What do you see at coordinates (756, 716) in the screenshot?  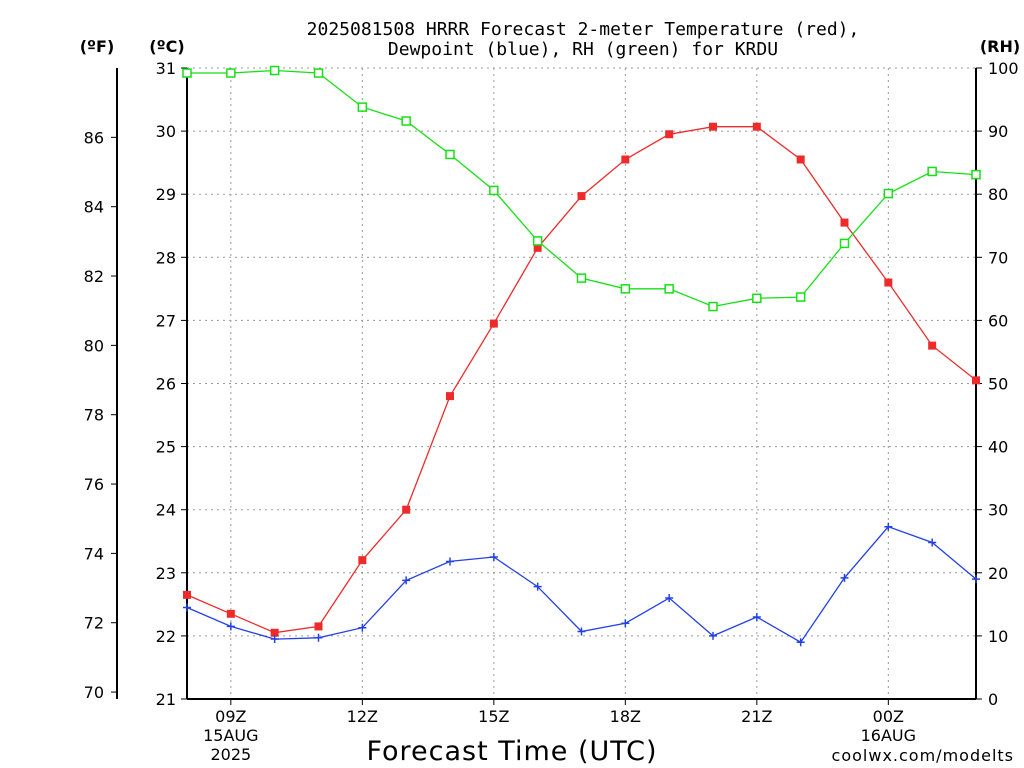 I see `x-tick-label: 21Z` at bounding box center [756, 716].